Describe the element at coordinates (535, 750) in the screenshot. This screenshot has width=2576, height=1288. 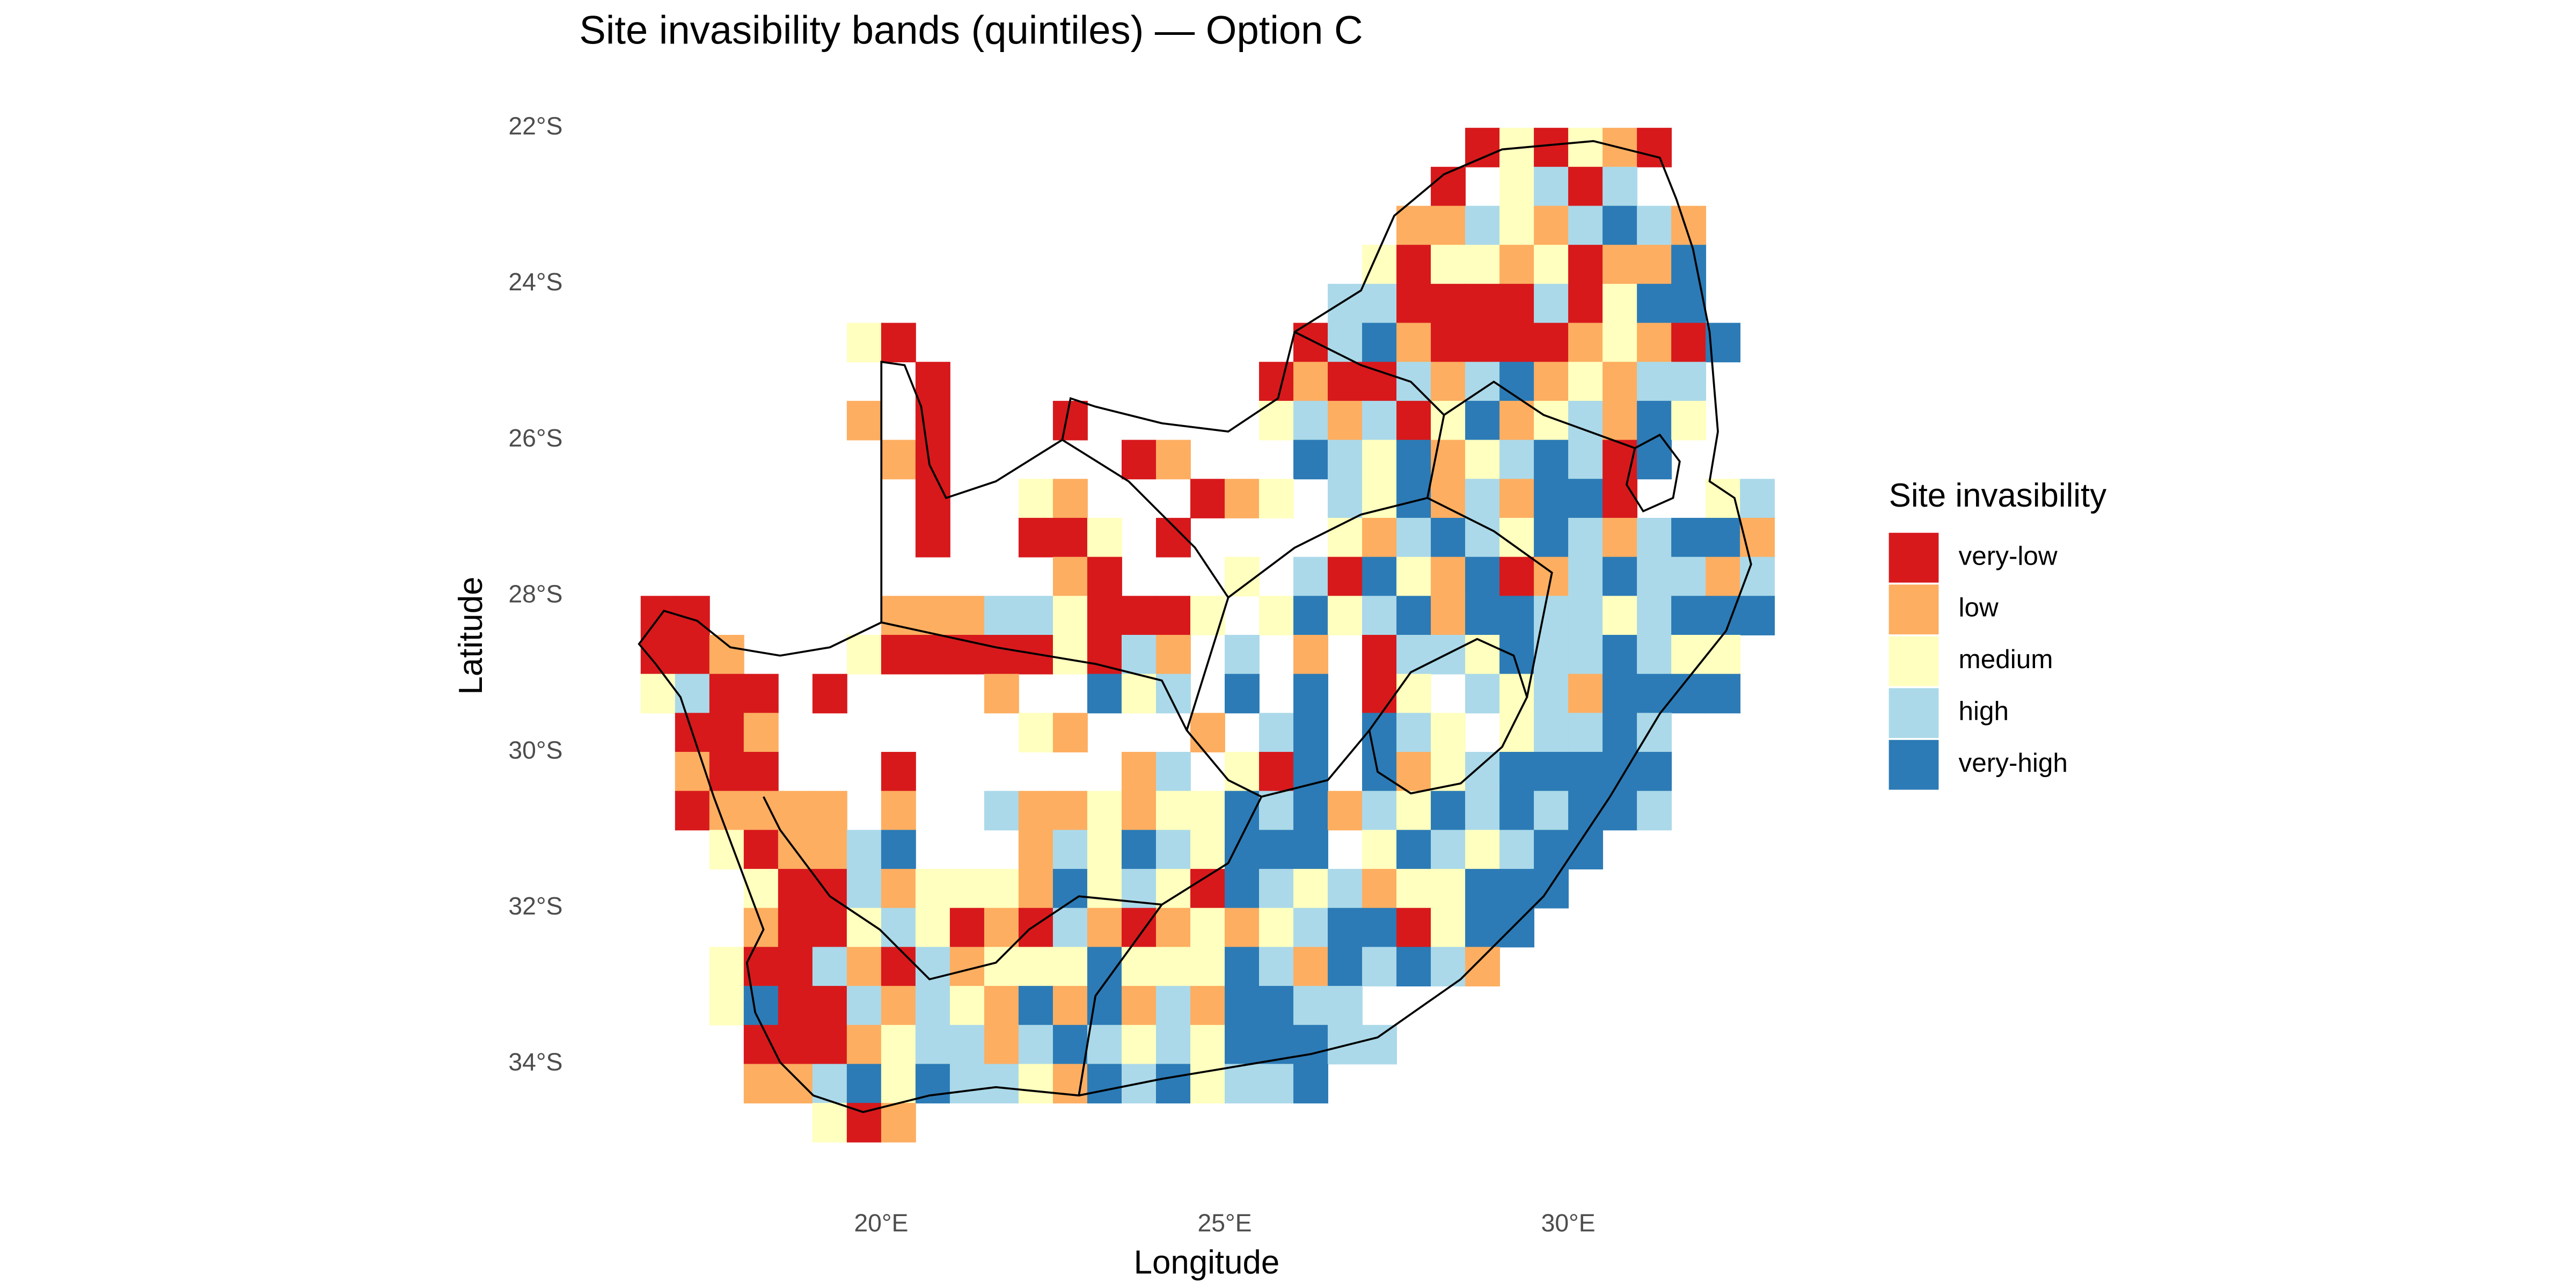
I see `y-tick-label: 30°S` at that location.